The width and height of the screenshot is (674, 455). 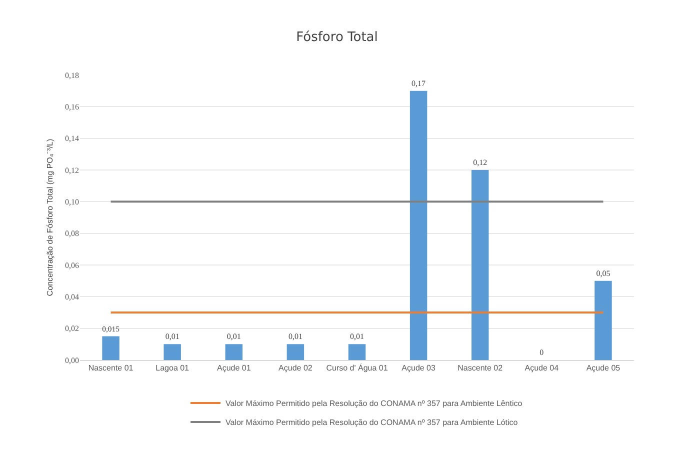 What do you see at coordinates (357, 368) in the screenshot?
I see `x-tick-label: Curso d' Água 01` at bounding box center [357, 368].